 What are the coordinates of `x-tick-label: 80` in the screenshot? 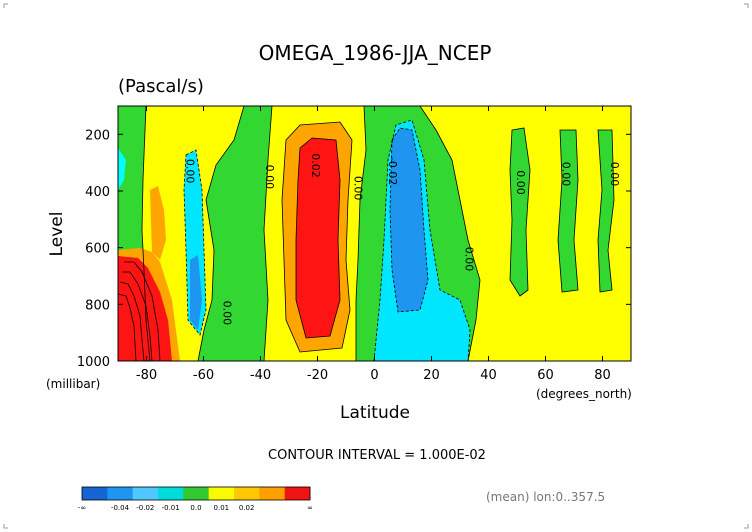 It's located at (602, 375).